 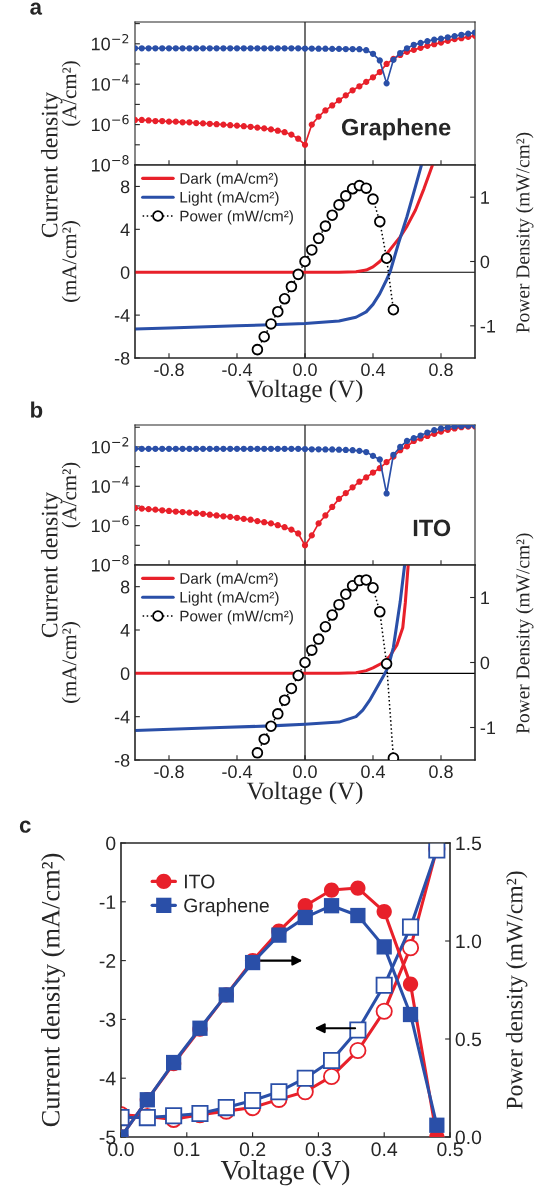 I want to click on annotation: ITO, so click(x=432, y=528).